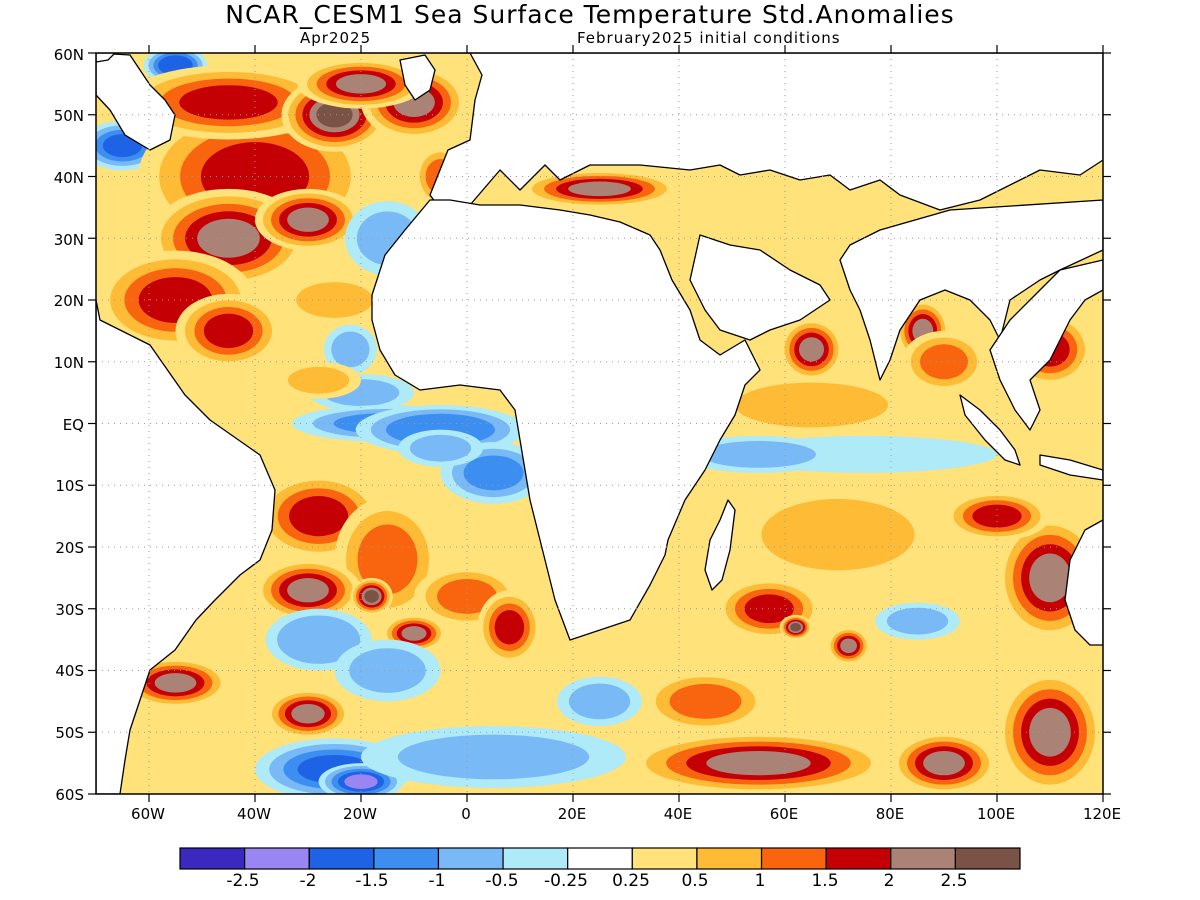 This screenshot has height=900, width=1200. What do you see at coordinates (73, 425) in the screenshot?
I see `lat-label: EQ` at bounding box center [73, 425].